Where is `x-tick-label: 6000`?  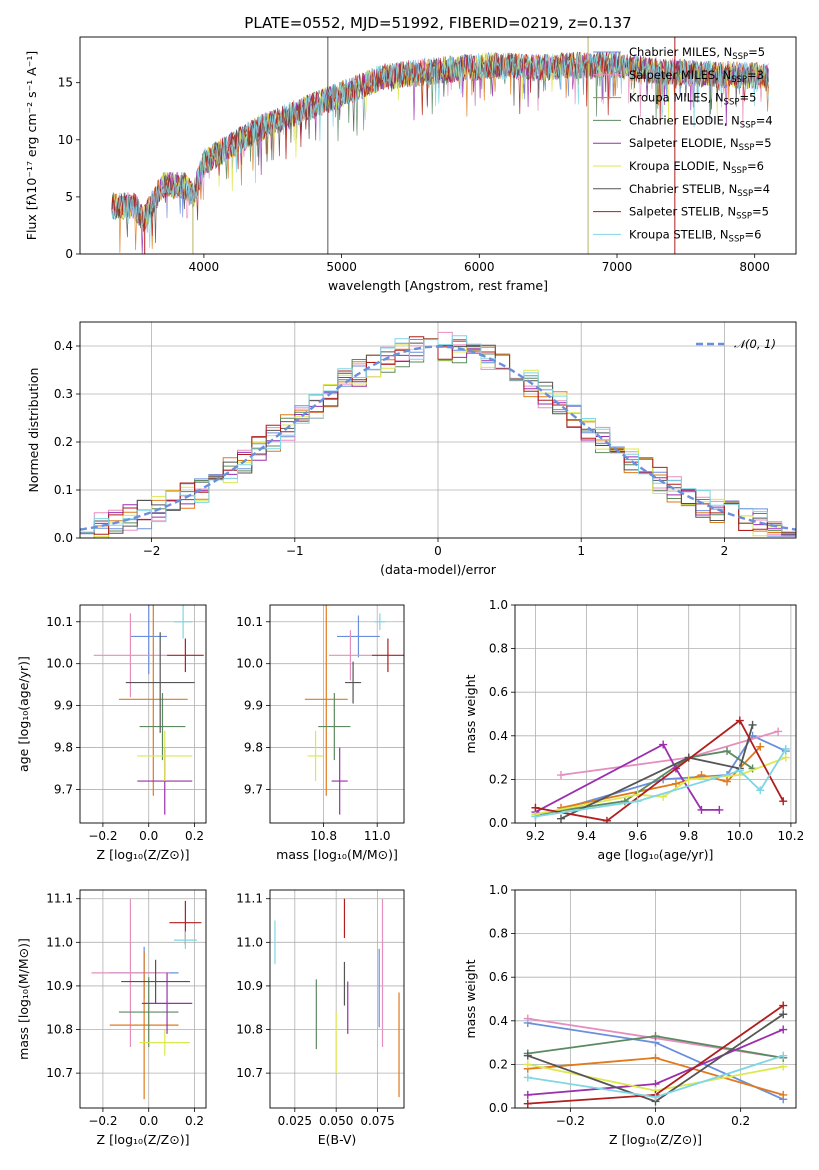
x-tick-label: 6000 is located at coordinates (479, 267).